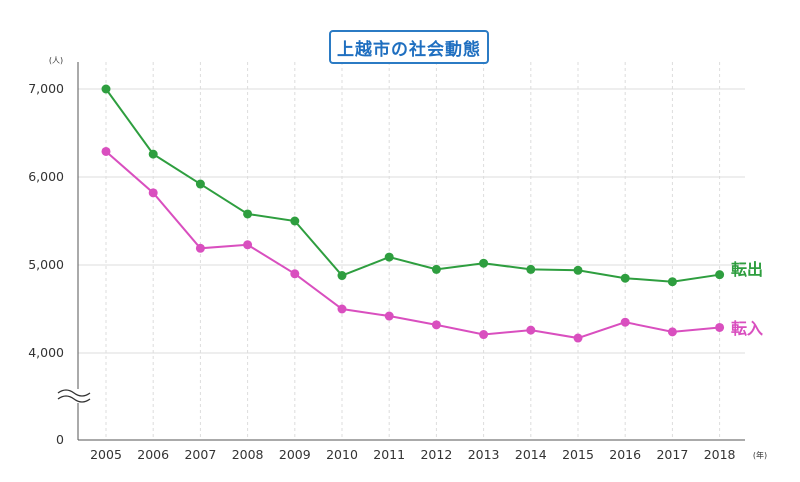 The width and height of the screenshot is (800, 482). Describe the element at coordinates (747, 269) in the screenshot. I see `series-label-tenshutsu: 転出` at that location.